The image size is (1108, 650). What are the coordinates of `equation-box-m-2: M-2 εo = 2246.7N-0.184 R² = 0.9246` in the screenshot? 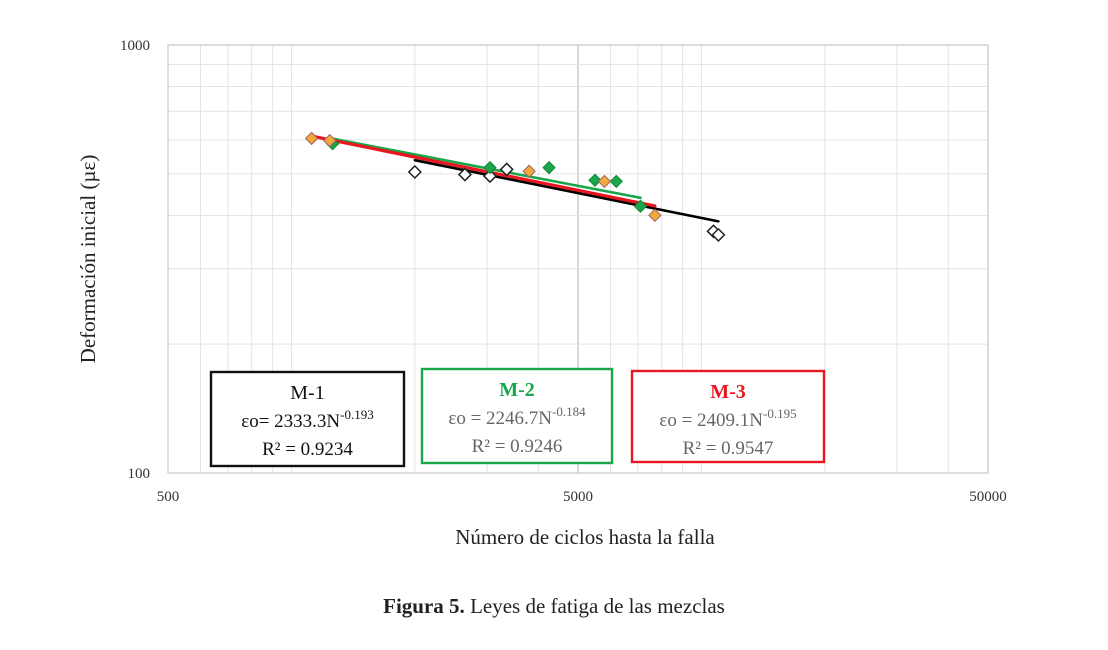 It's located at (517, 416).